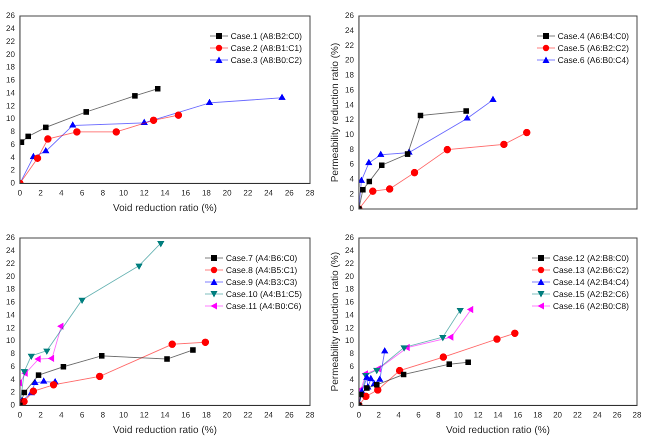 This screenshot has width=645, height=437. What do you see at coordinates (590, 294) in the screenshot?
I see `legend-label: Case.15 (A2:B2:C6)` at bounding box center [590, 294].